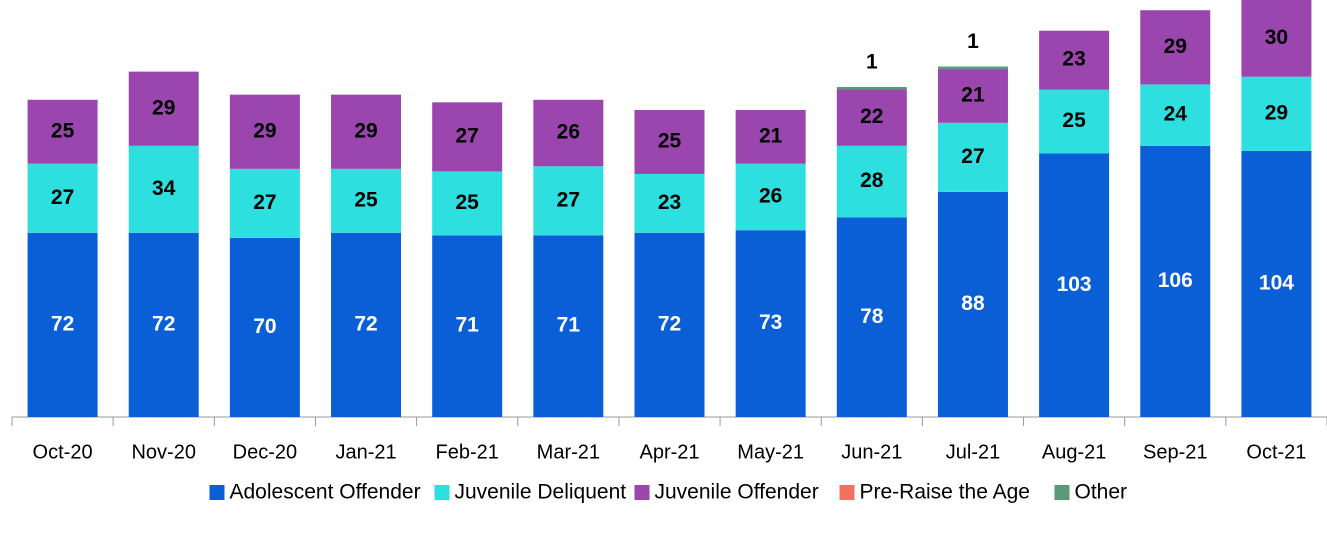  Describe the element at coordinates (737, 492) in the screenshot. I see `legend-label: Juvenile Offender` at that location.